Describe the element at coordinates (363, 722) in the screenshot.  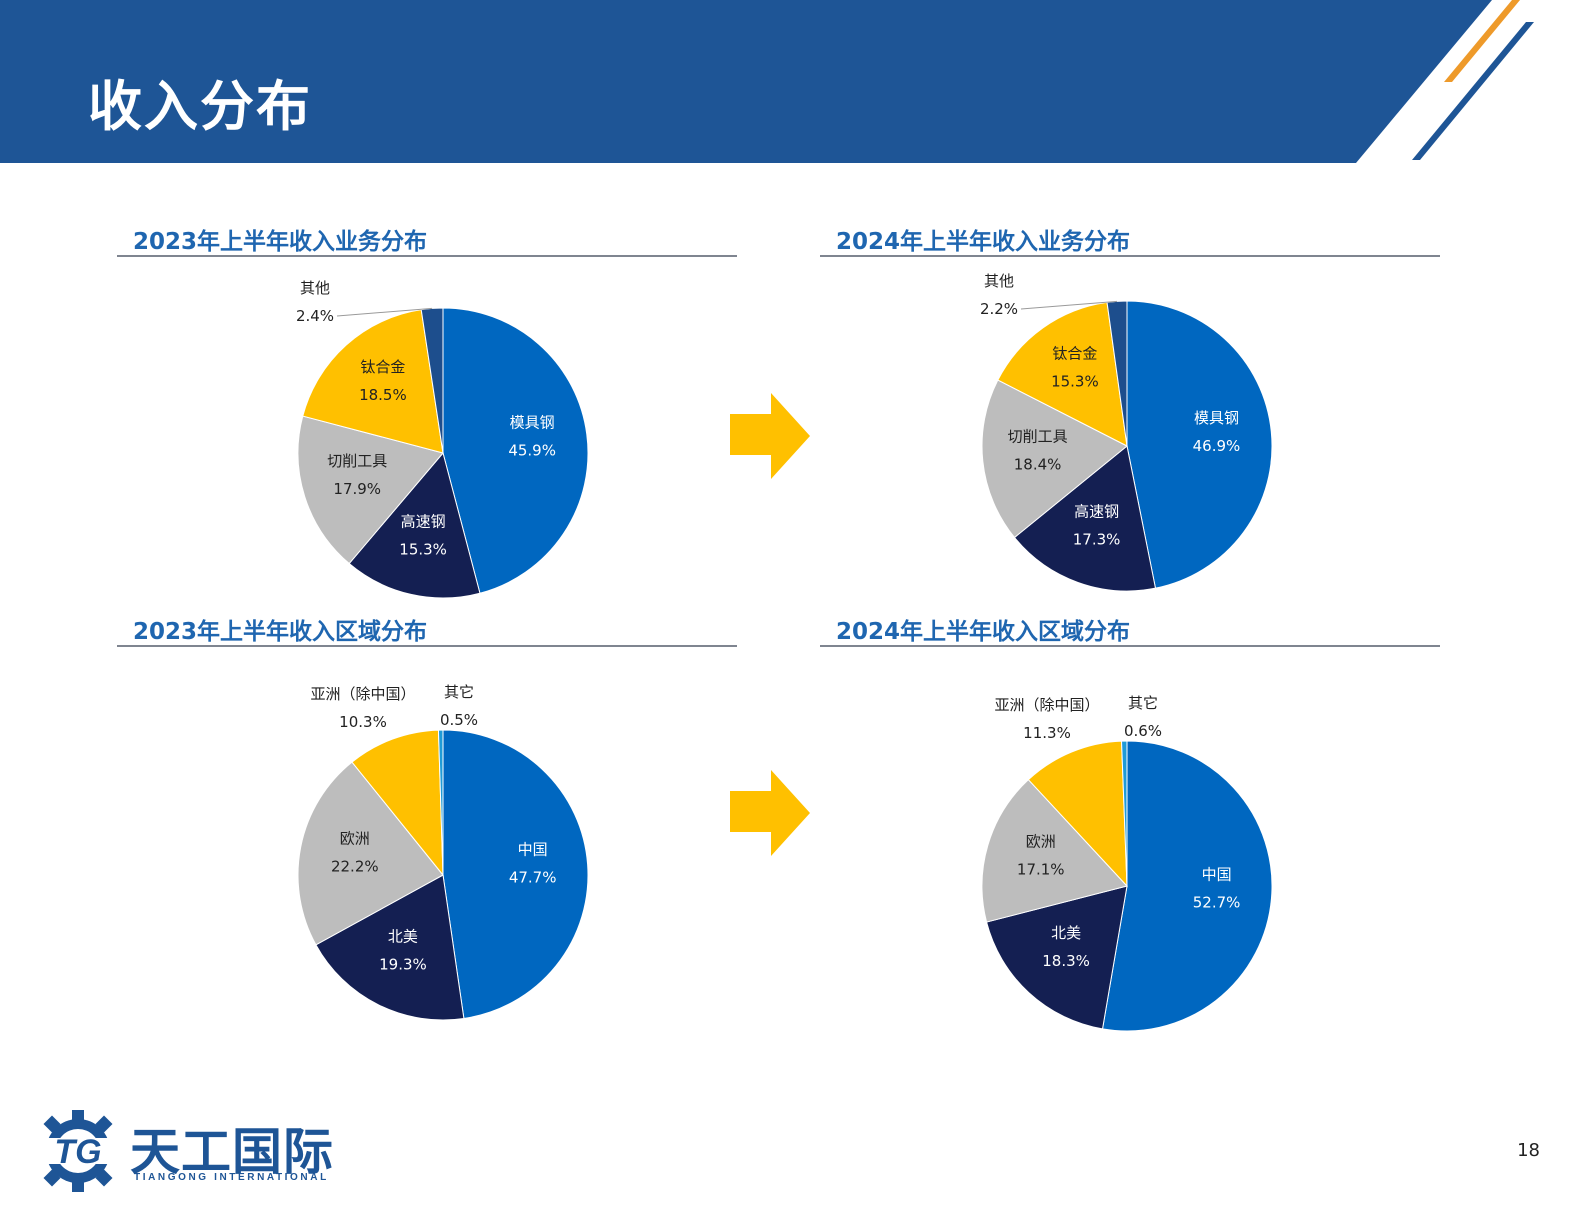
I see `slice-value-label: 10.3%` at that location.